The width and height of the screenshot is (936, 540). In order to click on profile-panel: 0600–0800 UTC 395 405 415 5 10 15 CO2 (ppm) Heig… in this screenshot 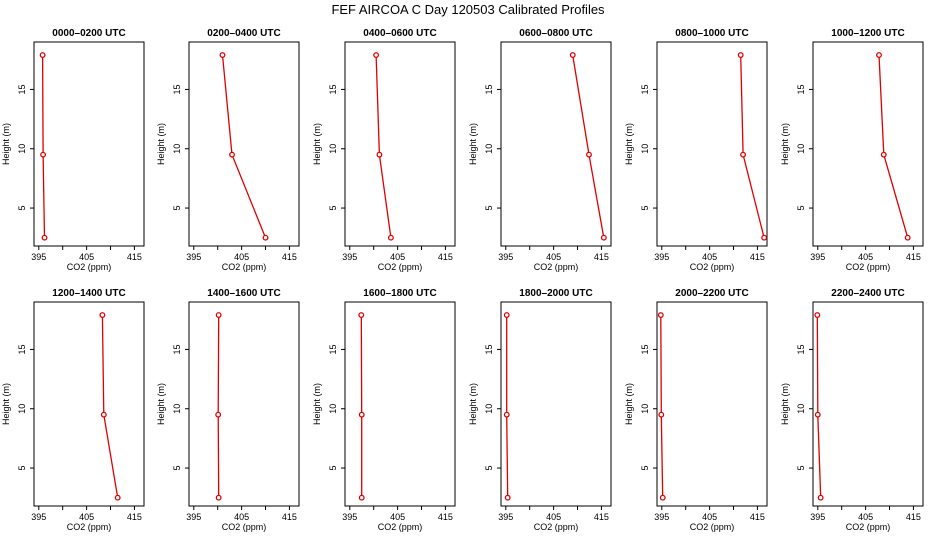, I will do `click(540, 150)`.